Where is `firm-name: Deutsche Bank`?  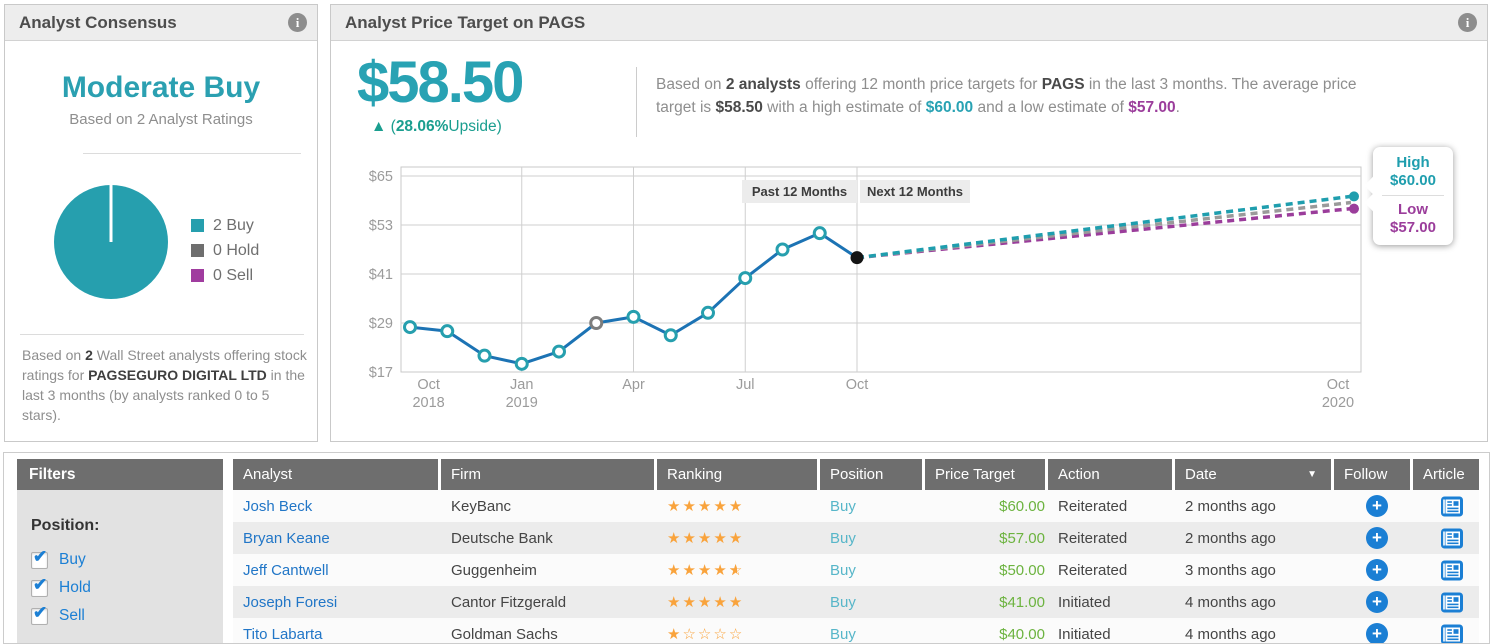
firm-name: Deutsche Bank is located at coordinates (546, 538).